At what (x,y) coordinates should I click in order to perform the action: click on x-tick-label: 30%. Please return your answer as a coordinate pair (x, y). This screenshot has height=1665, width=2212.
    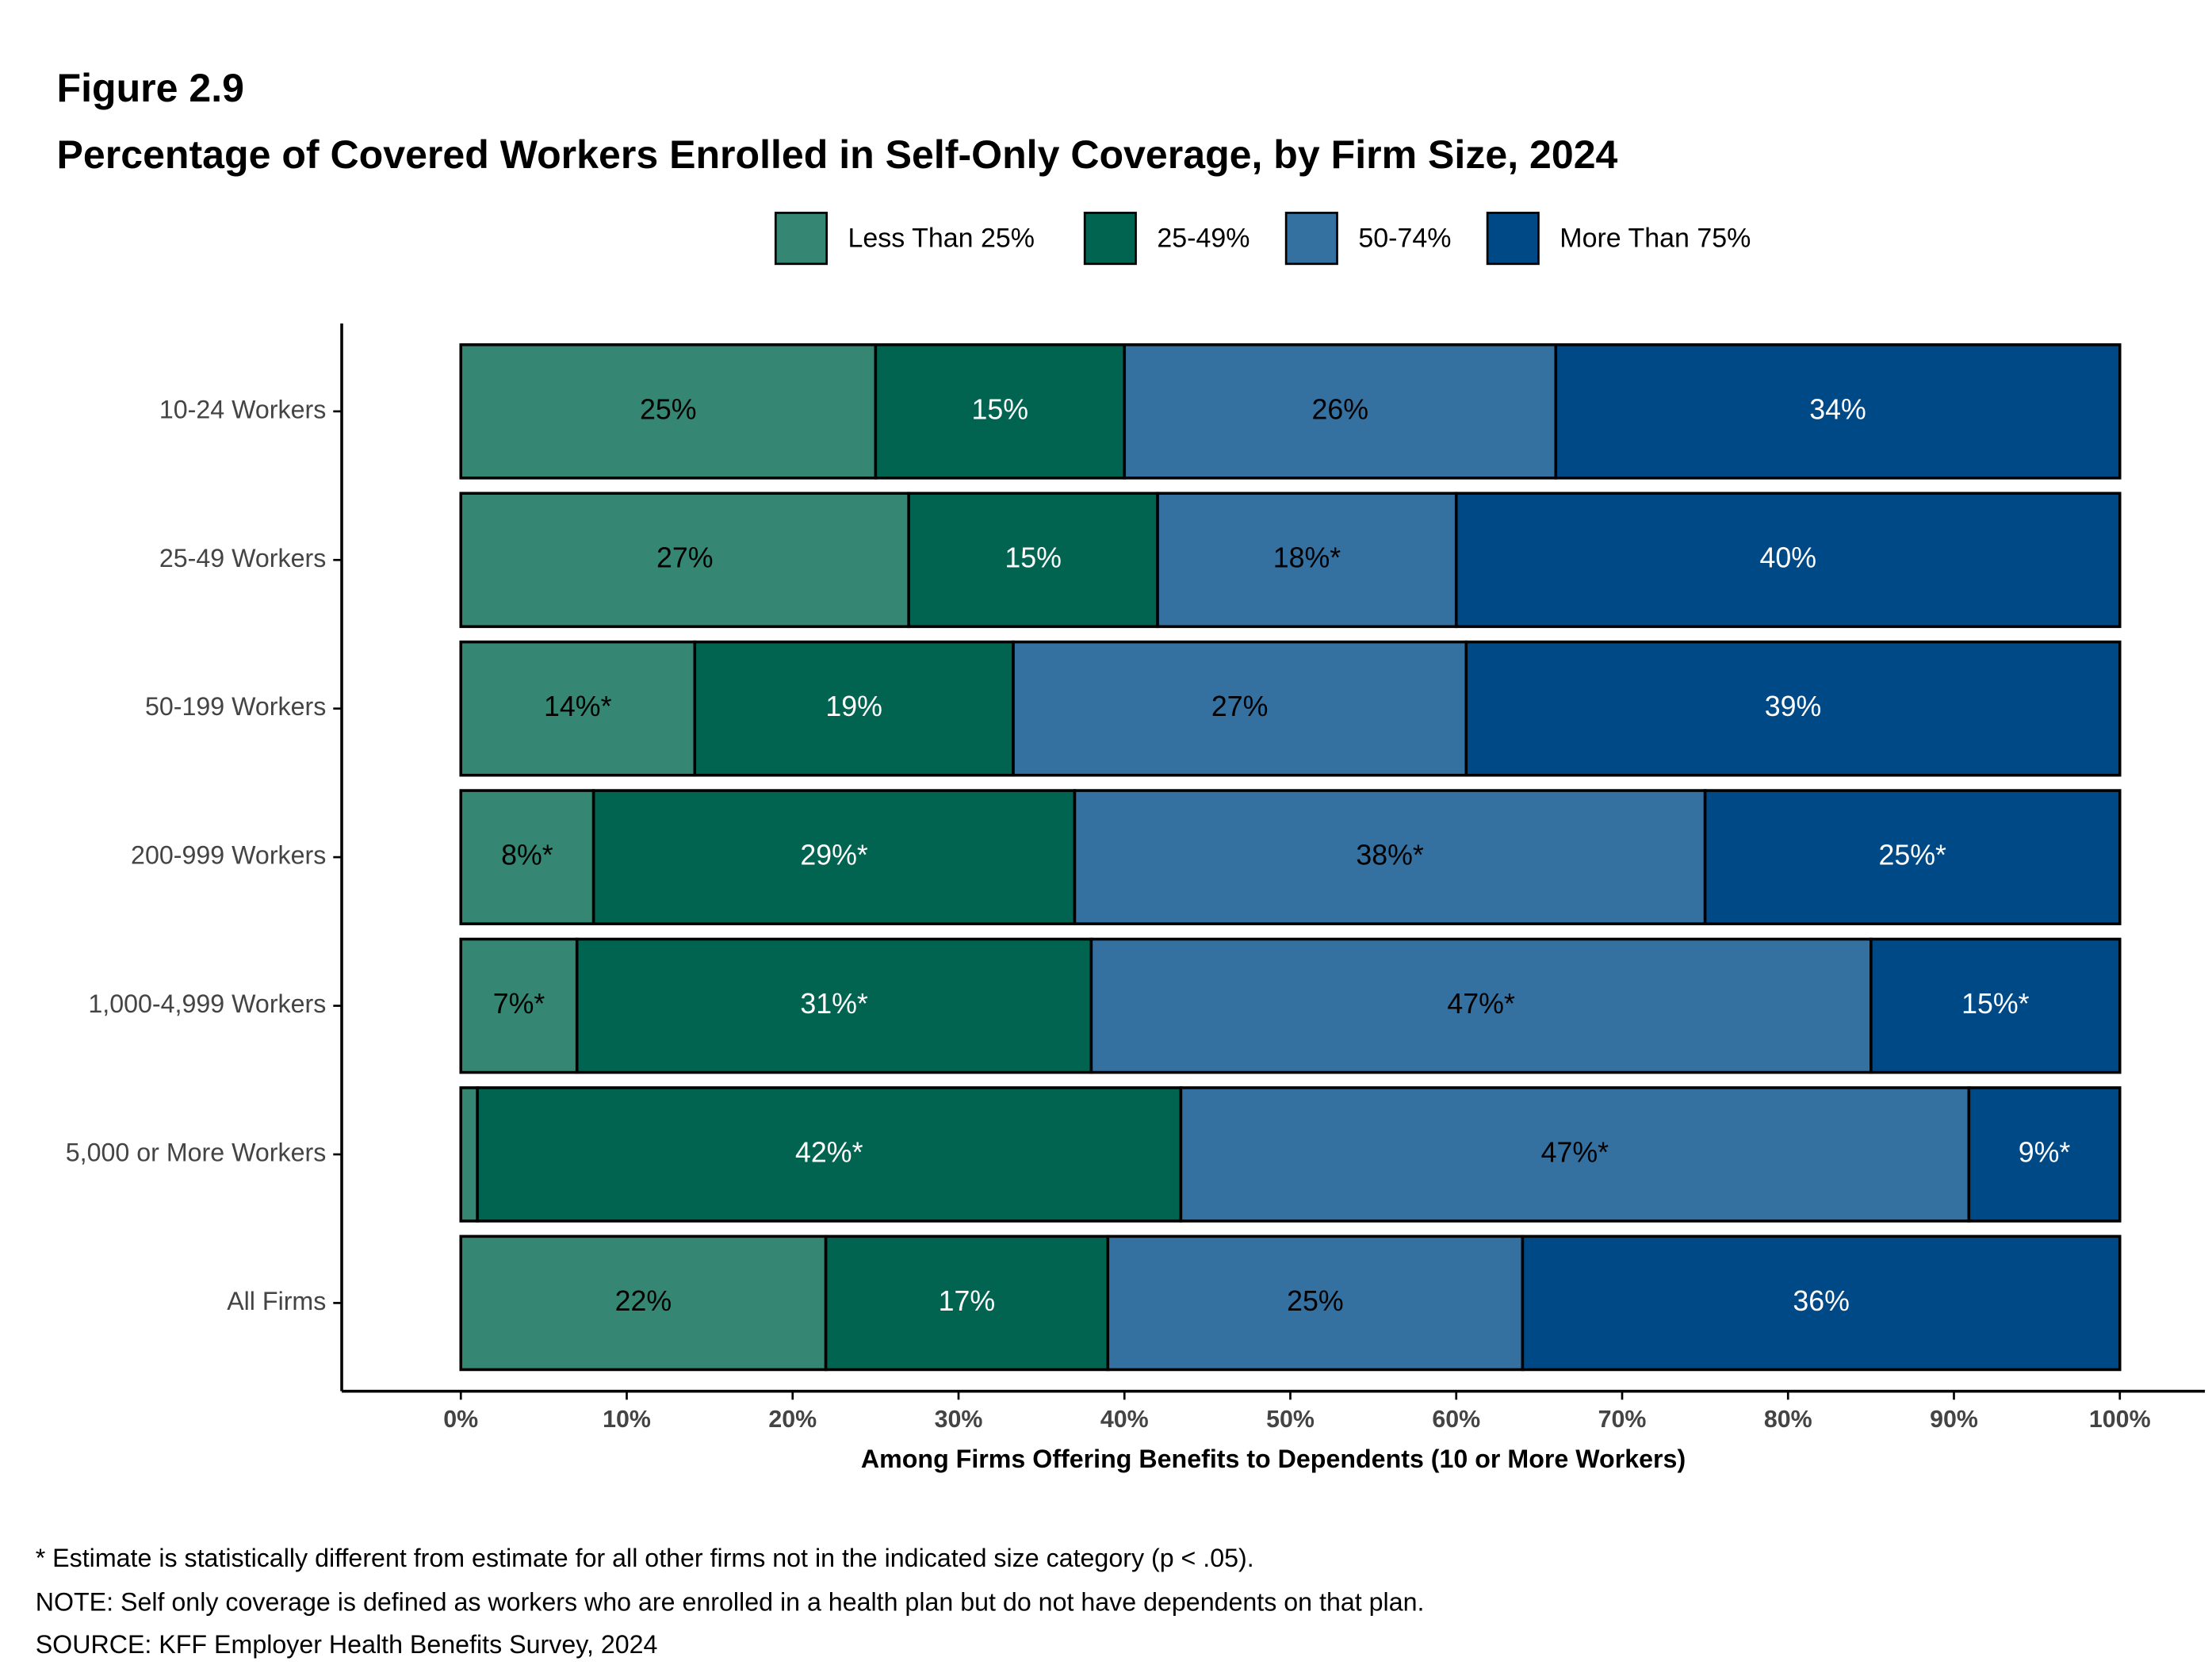
    Looking at the image, I should click on (959, 1419).